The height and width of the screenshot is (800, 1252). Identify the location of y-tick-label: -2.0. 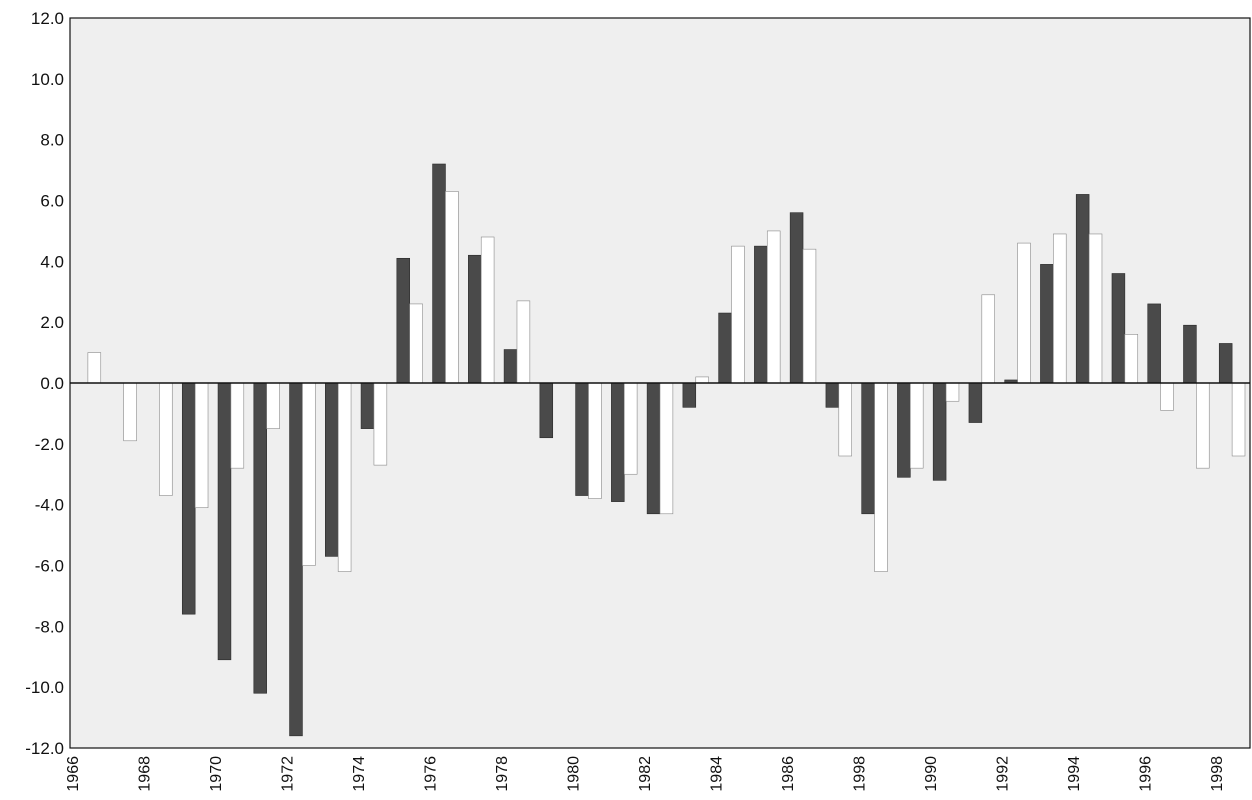
(49, 444).